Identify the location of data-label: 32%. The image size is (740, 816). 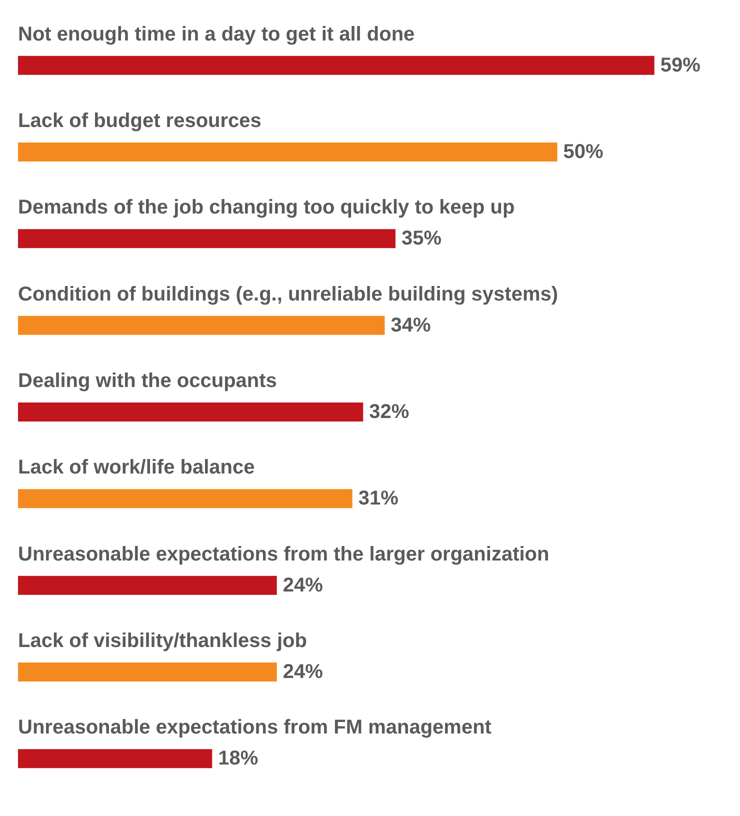
(389, 412).